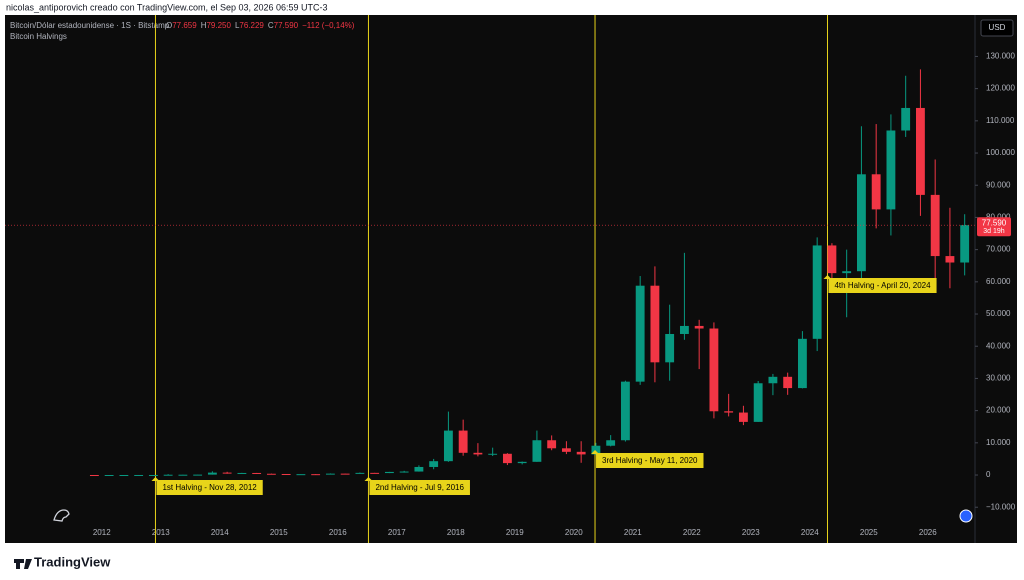 Image resolution: width=1024 pixels, height=580 pixels. What do you see at coordinates (633, 532) in the screenshot?
I see `x-tick-label: 2021` at bounding box center [633, 532].